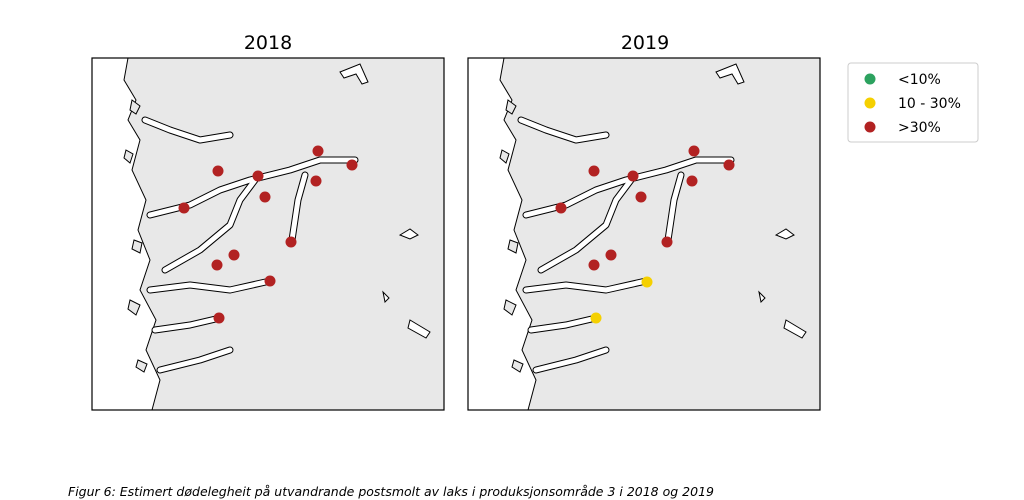 The width and height of the screenshot is (1024, 500). What do you see at coordinates (268, 43) in the screenshot?
I see `panel-title: 2018` at bounding box center [268, 43].